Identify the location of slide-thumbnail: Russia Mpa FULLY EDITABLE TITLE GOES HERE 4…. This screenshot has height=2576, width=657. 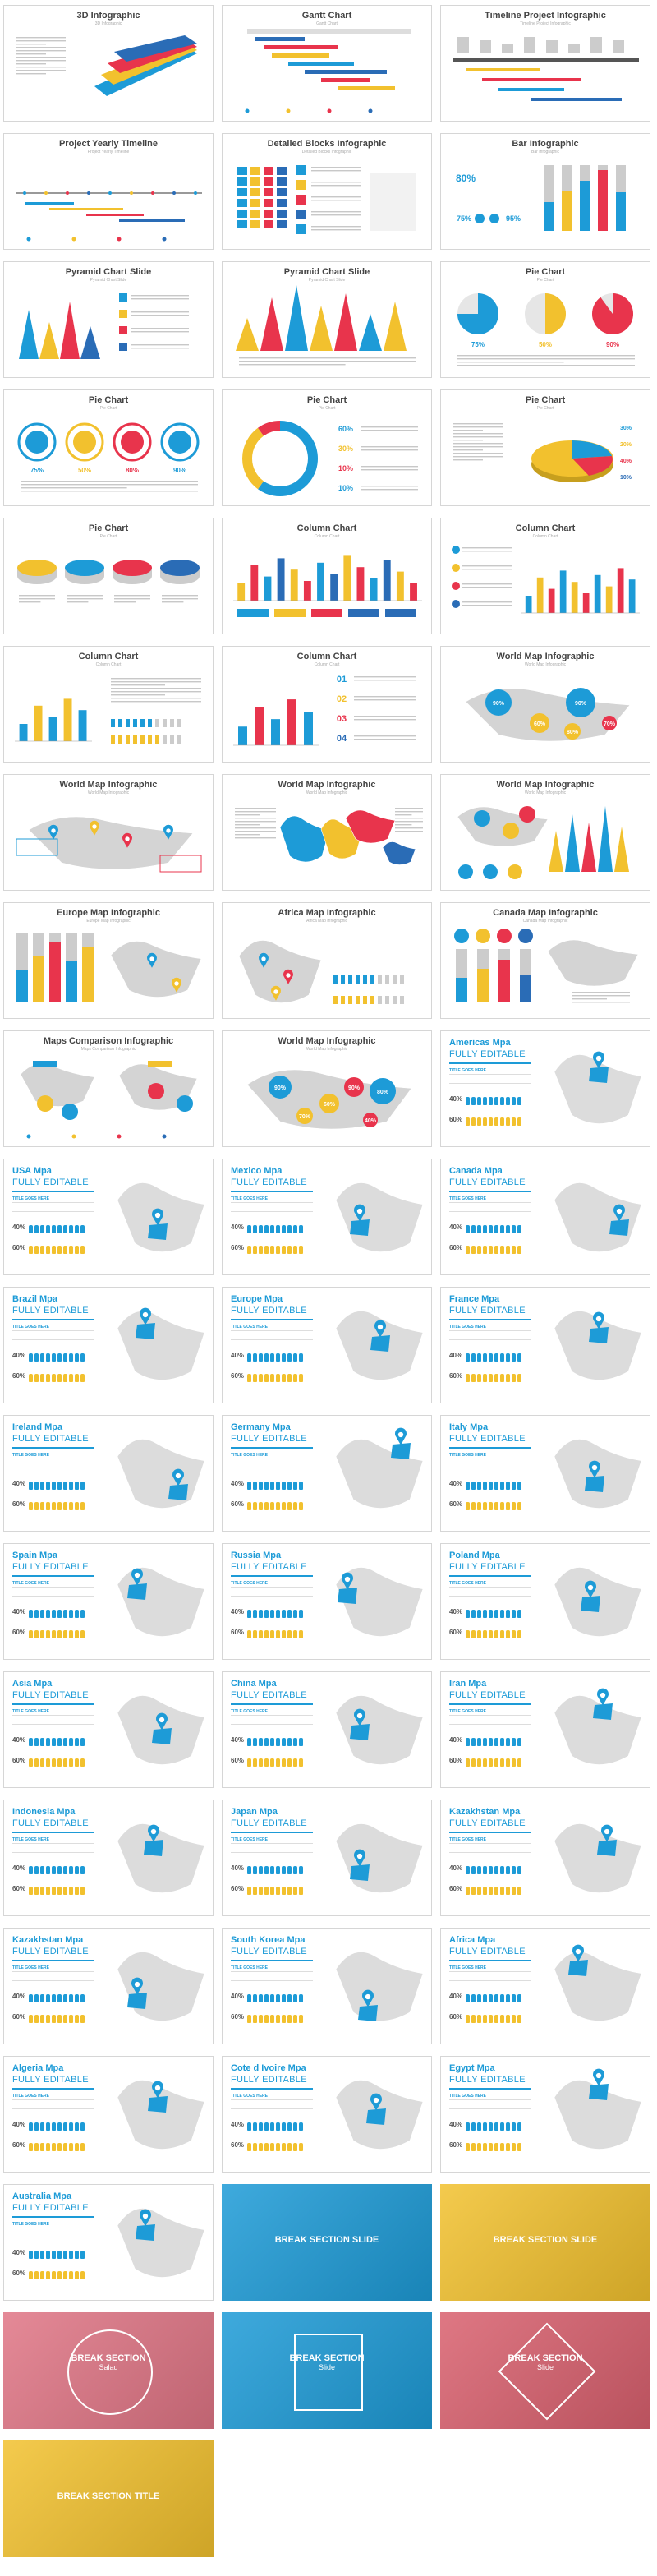
(327, 1601).